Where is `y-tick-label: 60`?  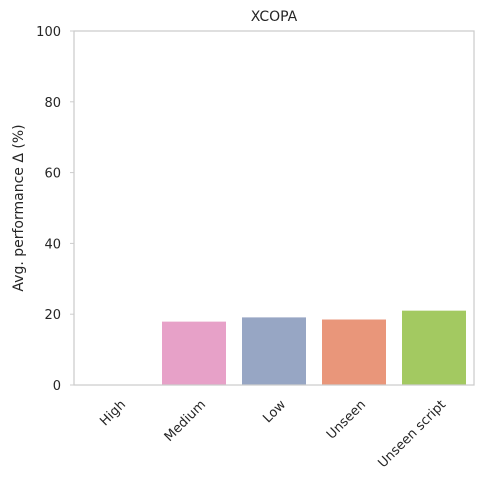
y-tick-label: 60 is located at coordinates (52, 174).